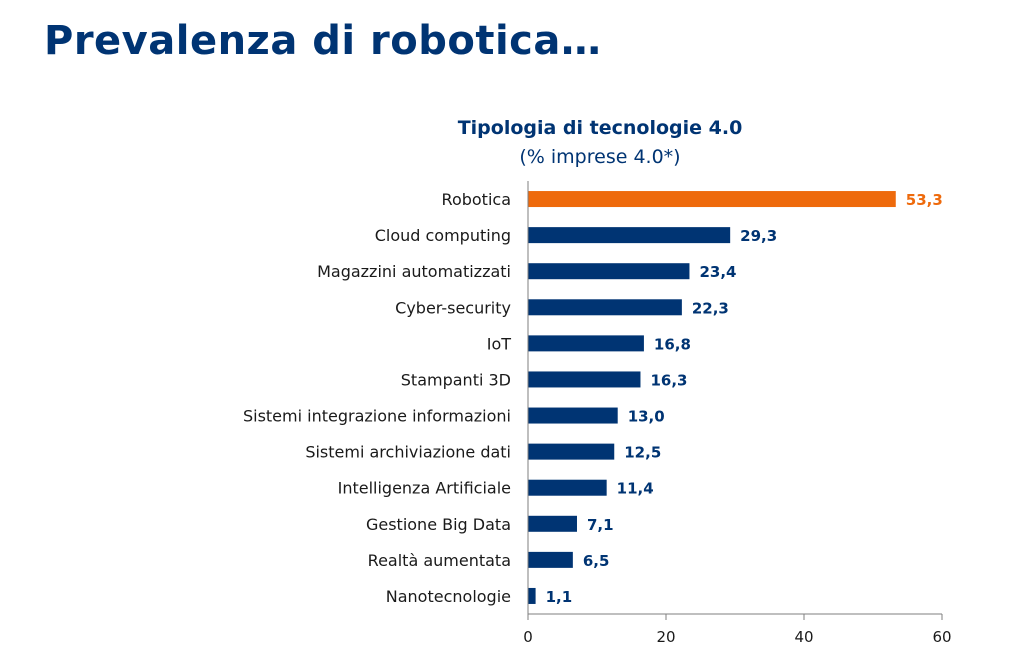 The image size is (1012, 654). What do you see at coordinates (439, 560) in the screenshot?
I see `category-label: Realtà aumentata` at bounding box center [439, 560].